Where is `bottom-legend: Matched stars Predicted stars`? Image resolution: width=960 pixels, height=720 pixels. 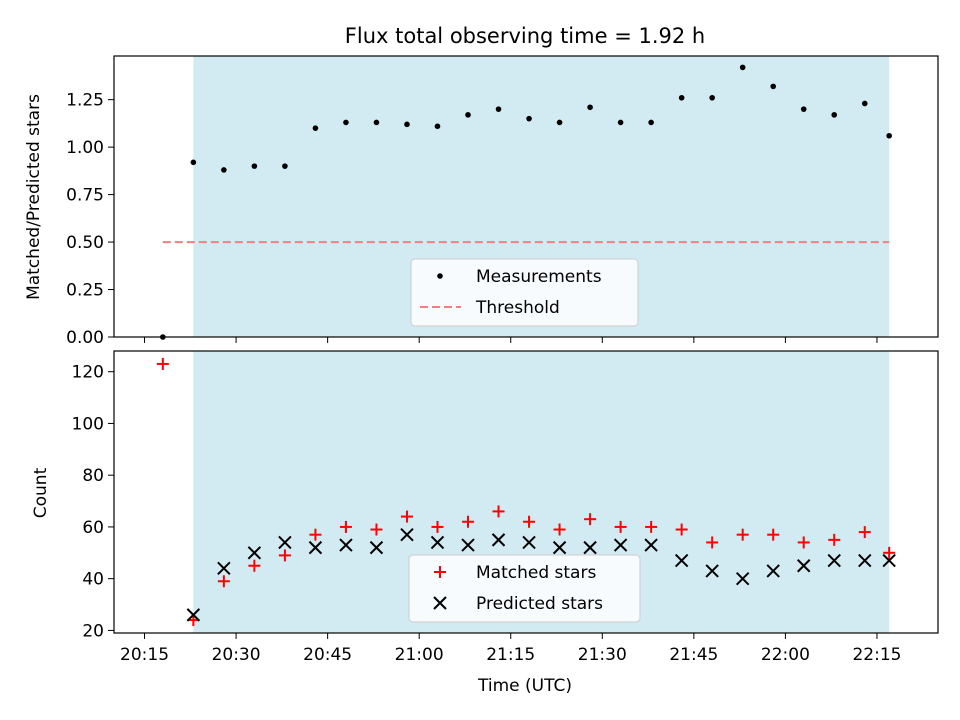 bottom-legend: Matched stars Predicted stars is located at coordinates (524, 588).